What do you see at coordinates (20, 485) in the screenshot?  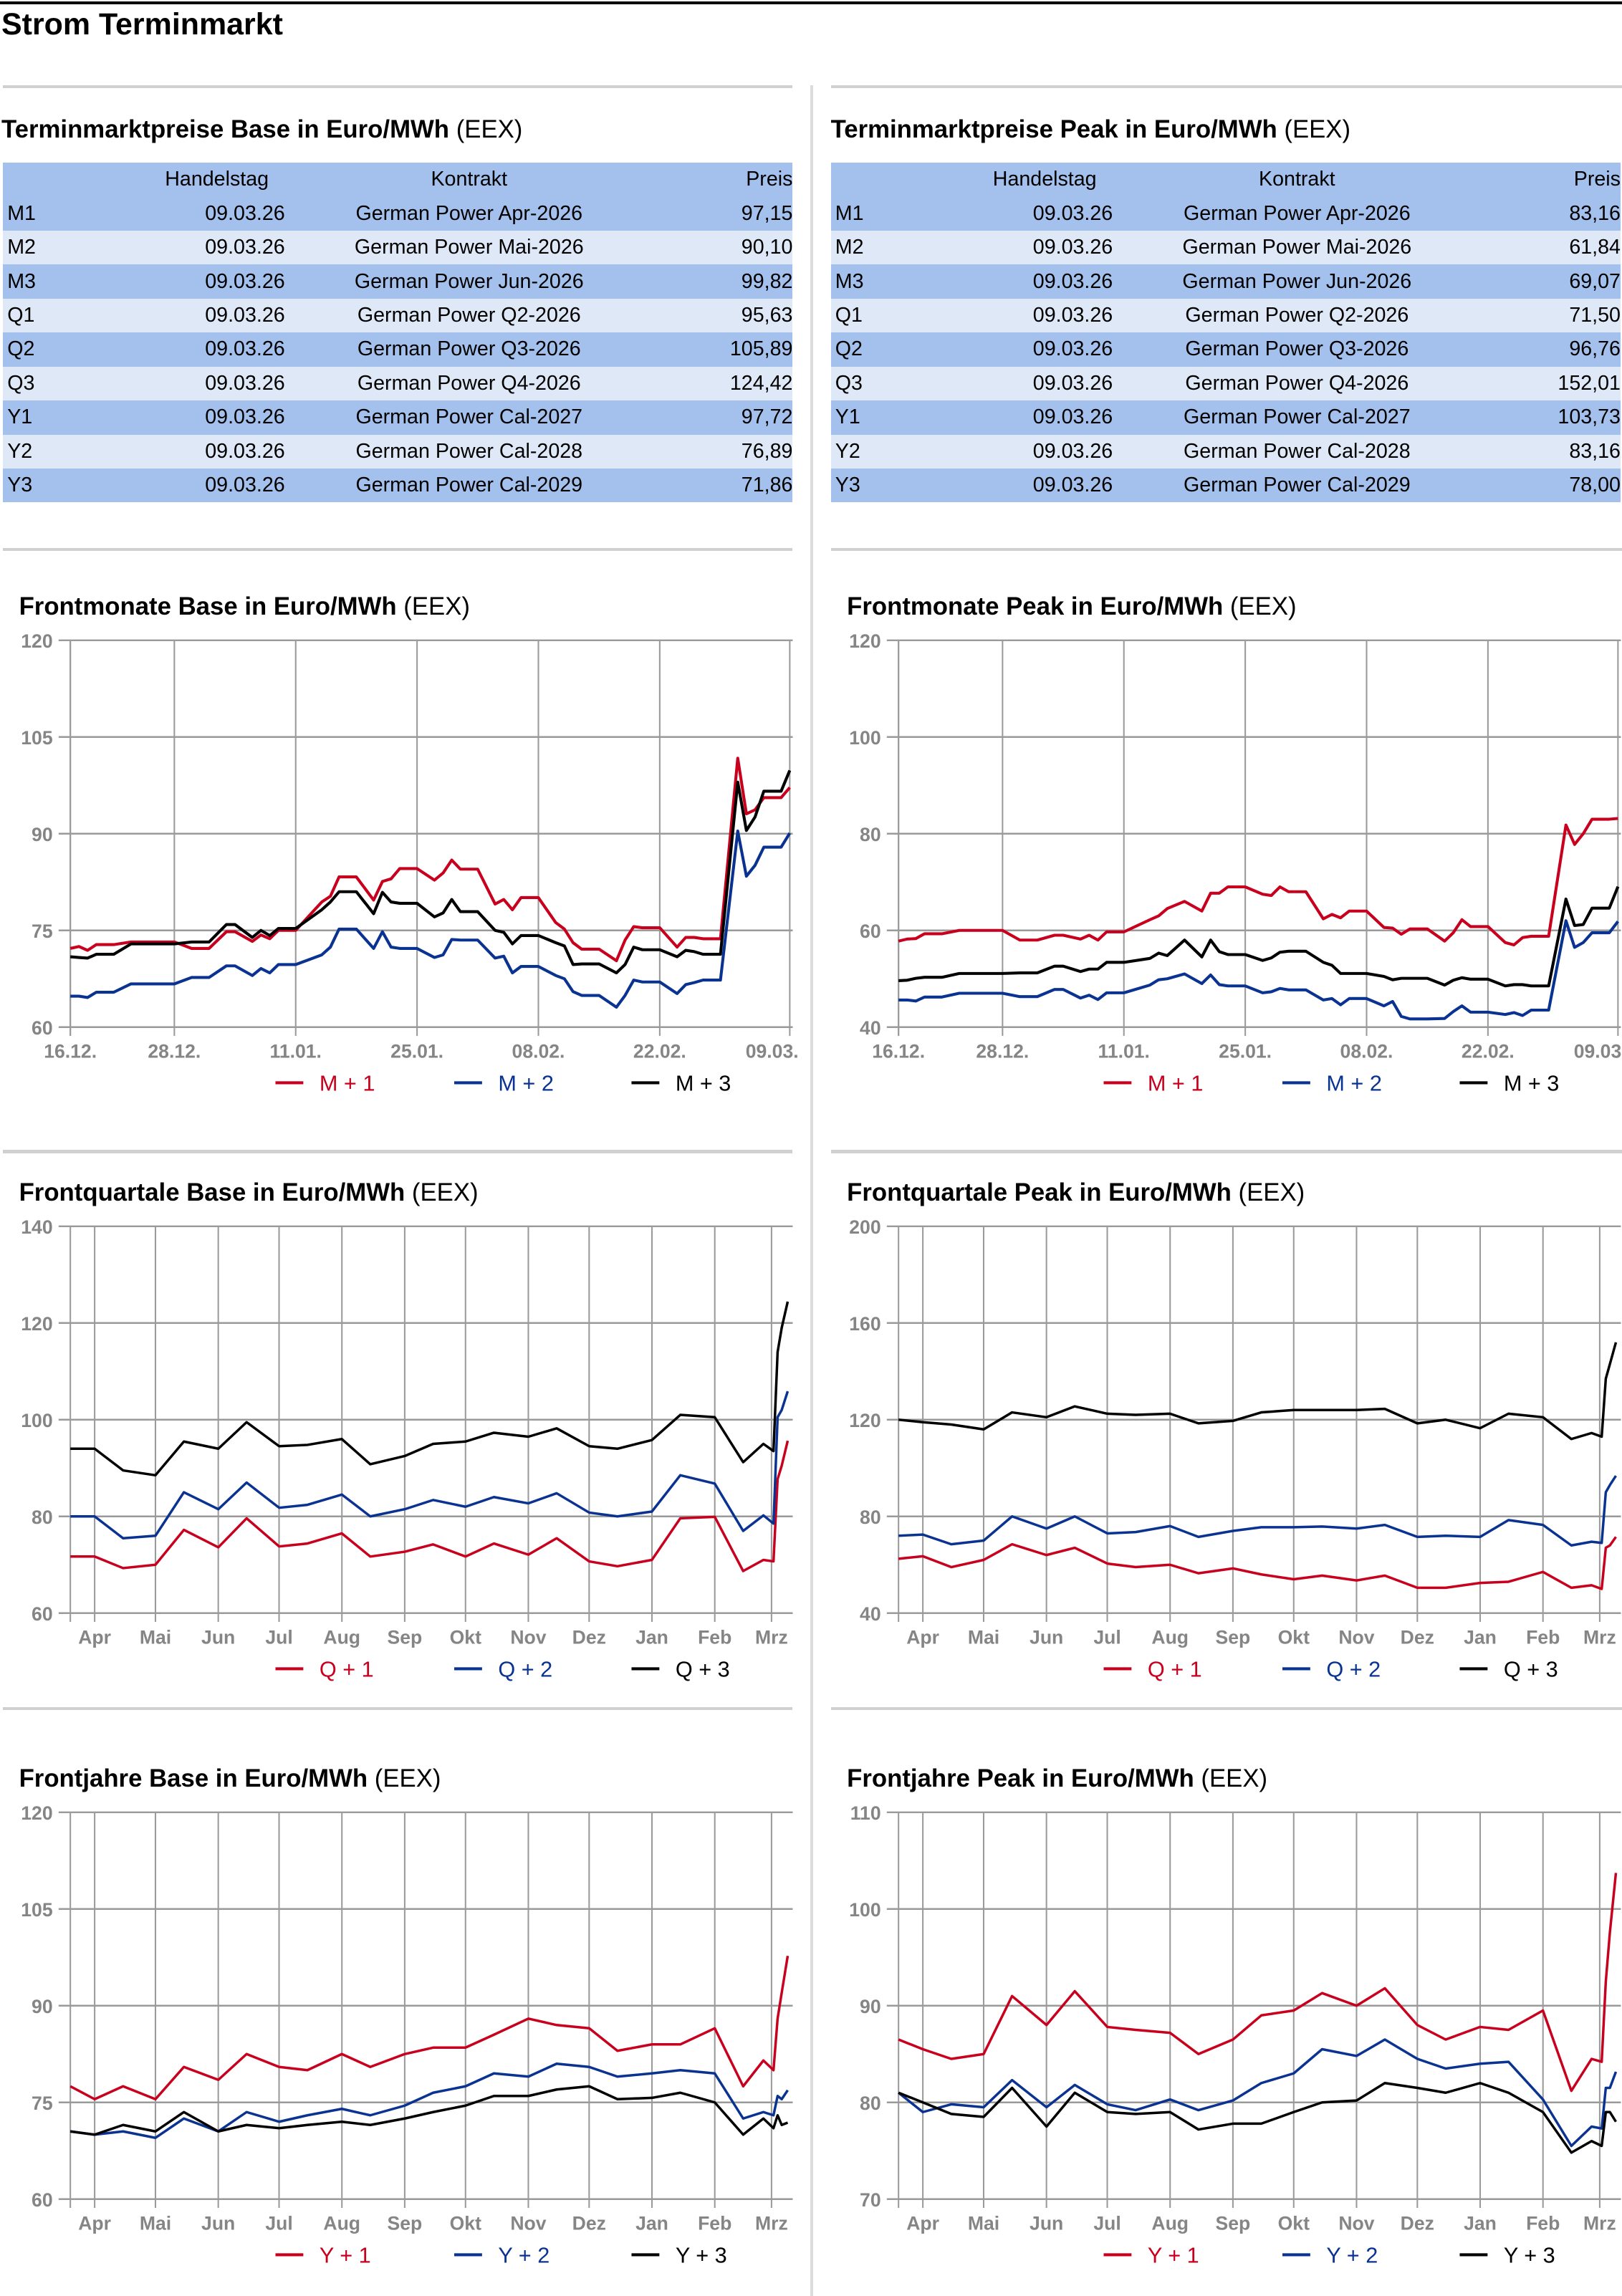 I see `contract-code: Y3` at bounding box center [20, 485].